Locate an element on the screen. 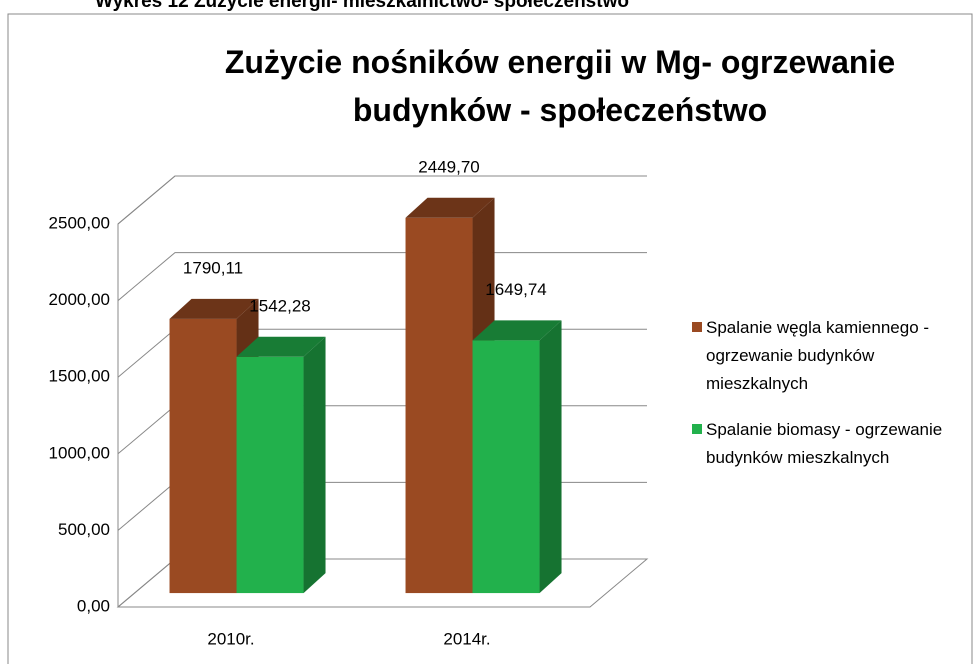 Image resolution: width=973 pixels, height=664 pixels. y-tick-label: 500,00 is located at coordinates (84, 529).